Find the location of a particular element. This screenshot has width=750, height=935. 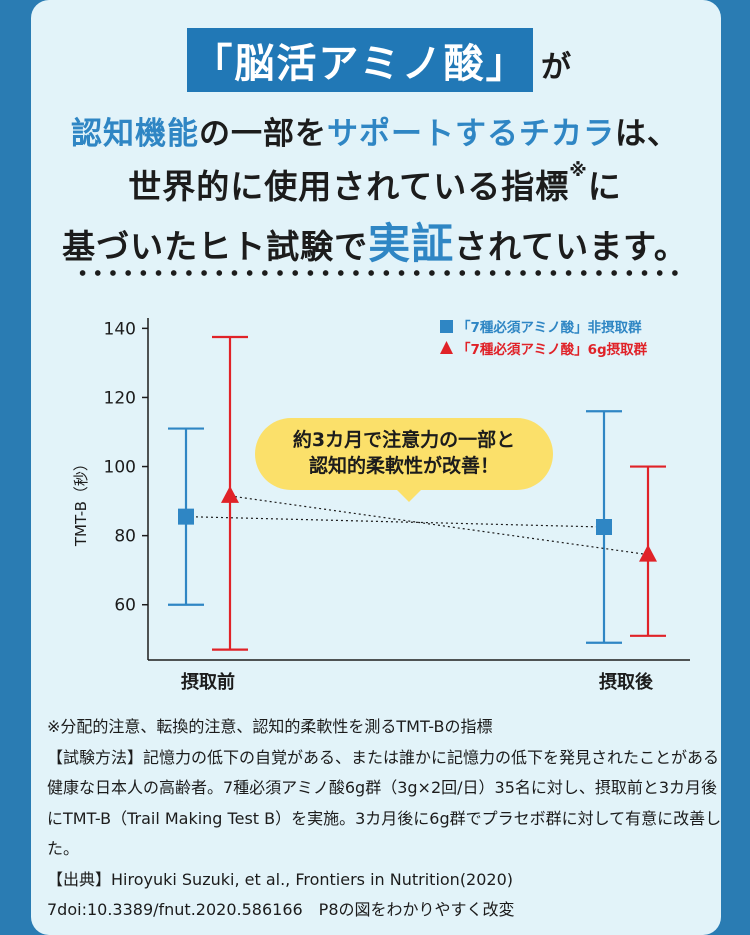

headline-line3: 世界的に使用されている指標※に is located at coordinates (375, 184).